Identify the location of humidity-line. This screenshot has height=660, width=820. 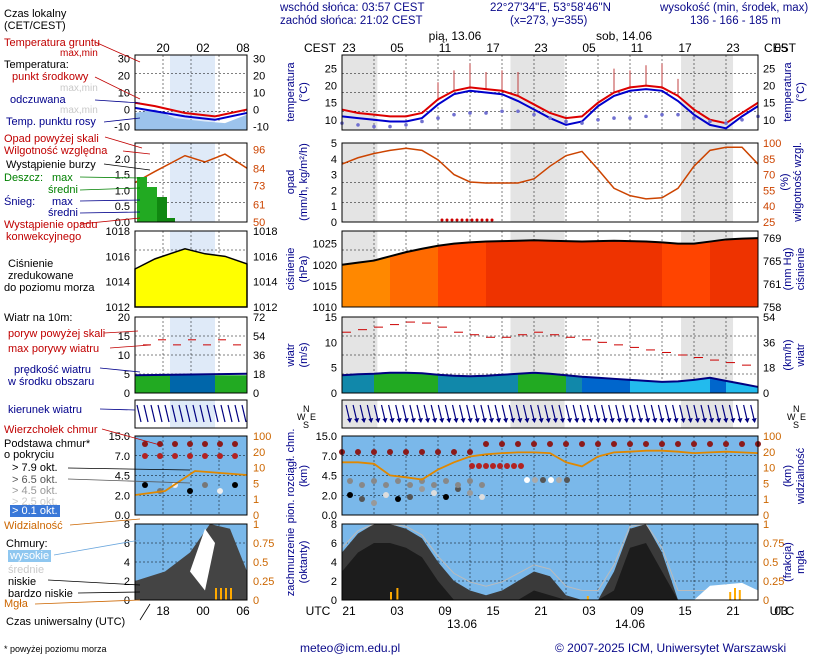
(550, 173).